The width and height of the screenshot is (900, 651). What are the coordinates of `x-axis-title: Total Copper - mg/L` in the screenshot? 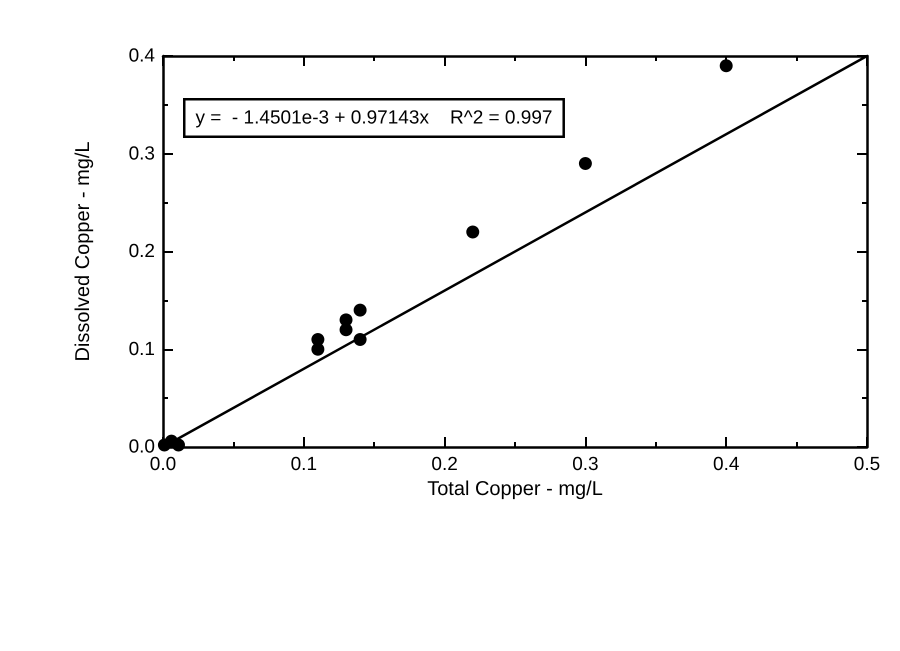 It's located at (515, 489).